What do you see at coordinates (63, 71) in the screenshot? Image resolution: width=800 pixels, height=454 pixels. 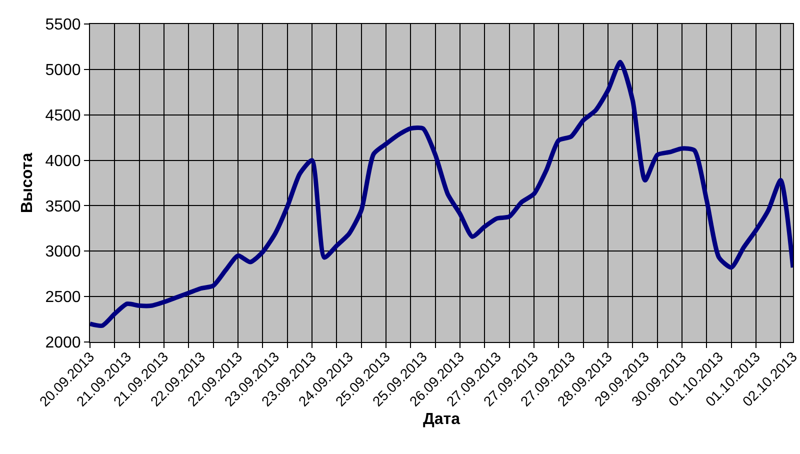 I see `y-tick-label: 5000` at bounding box center [63, 71].